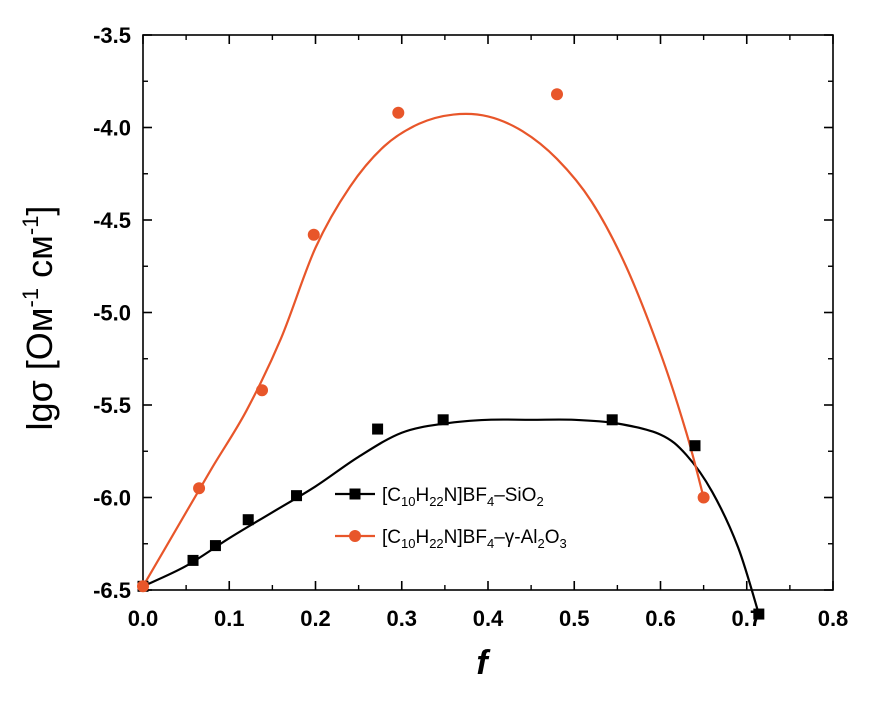 The height and width of the screenshot is (709, 871). Describe the element at coordinates (574, 618) in the screenshot. I see `x-tick-label: 0.5` at that location.